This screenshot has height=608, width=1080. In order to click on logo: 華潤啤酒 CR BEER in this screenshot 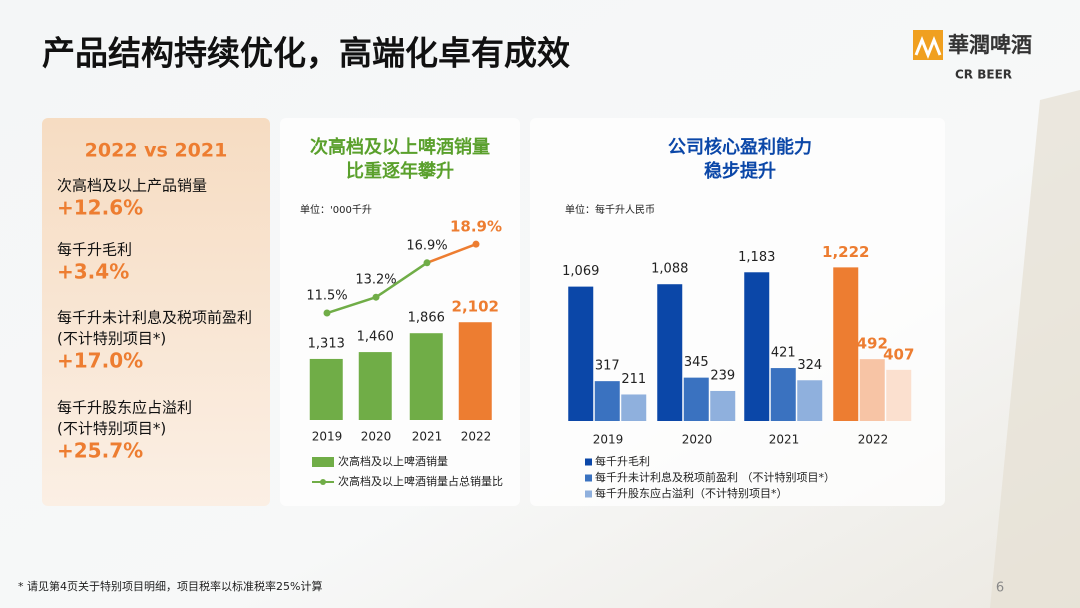, I will do `click(972, 56)`.